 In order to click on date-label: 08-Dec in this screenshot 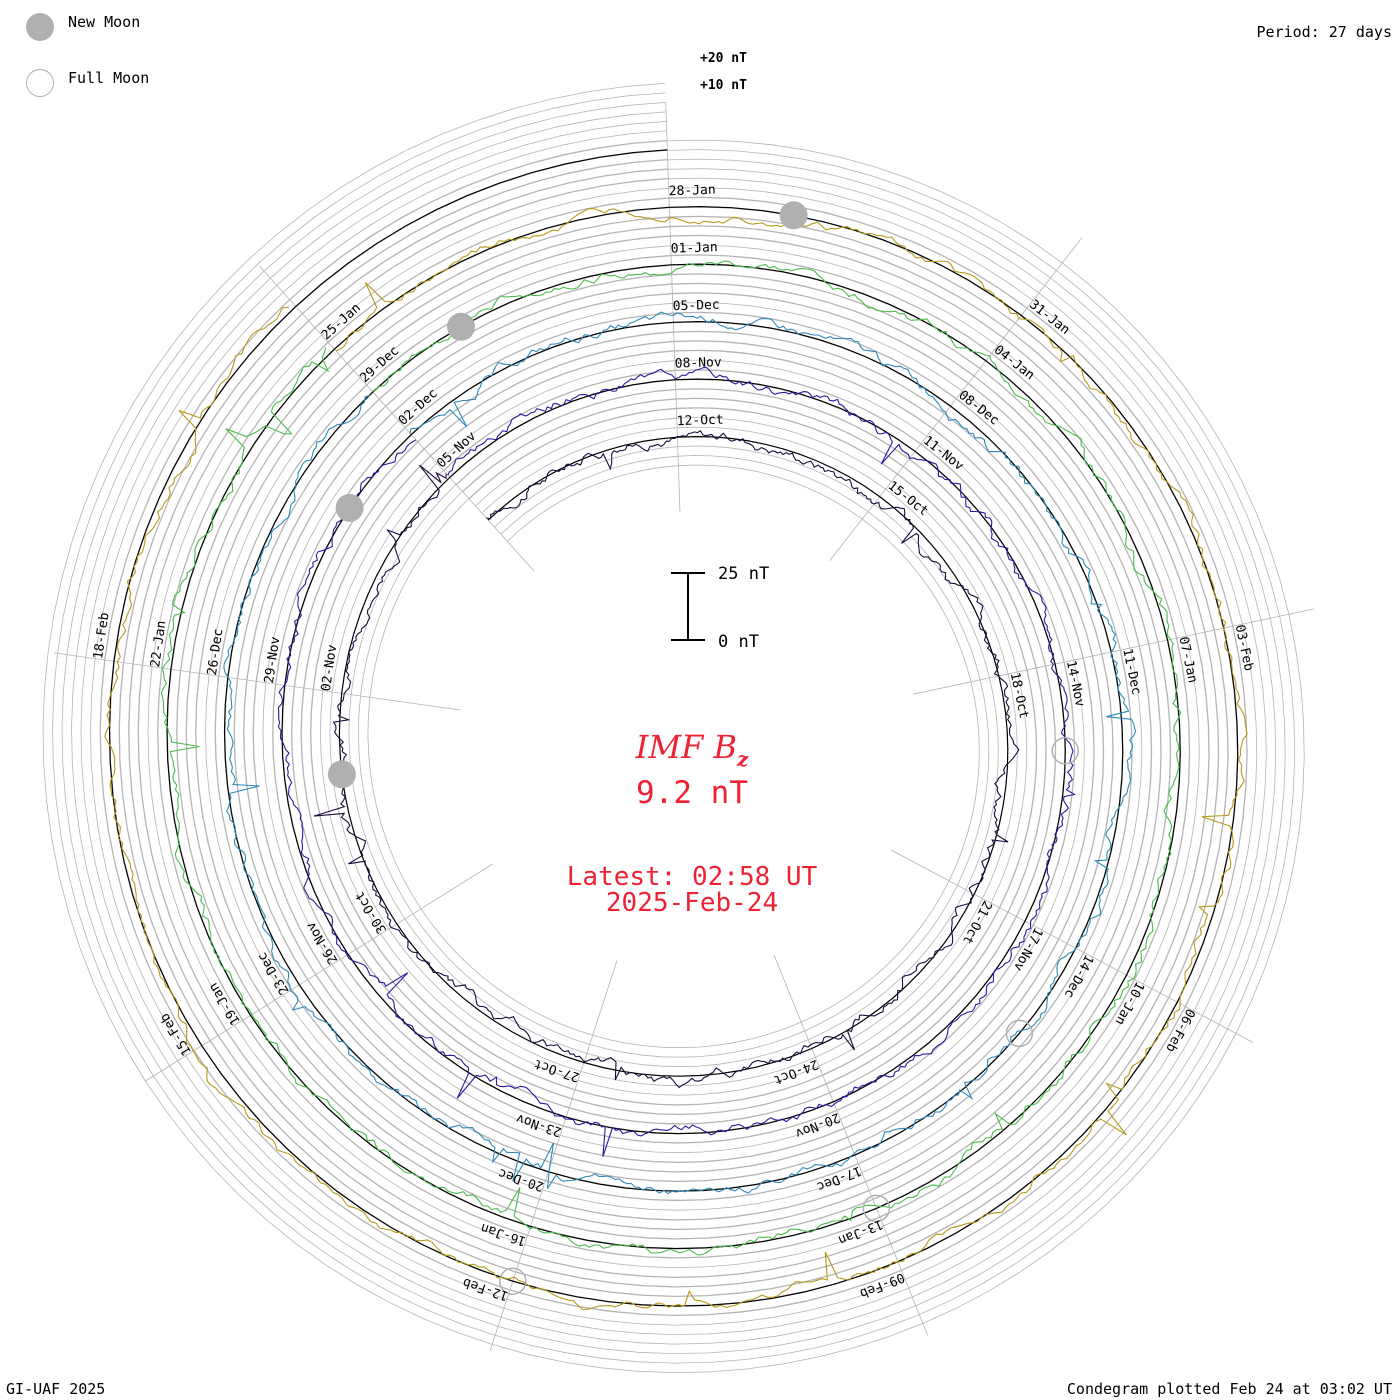, I will do `click(978, 408)`.